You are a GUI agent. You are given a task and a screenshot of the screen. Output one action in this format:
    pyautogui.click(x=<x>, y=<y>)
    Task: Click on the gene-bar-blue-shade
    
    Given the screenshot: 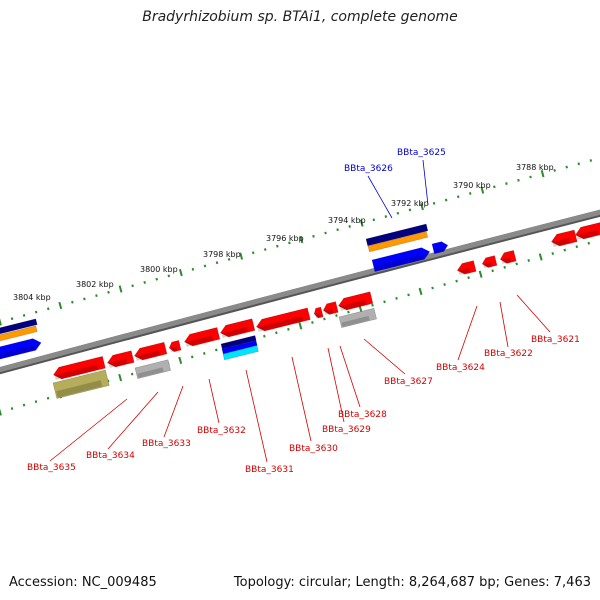 What is the action you would take?
    pyautogui.click(x=399, y=262)
    